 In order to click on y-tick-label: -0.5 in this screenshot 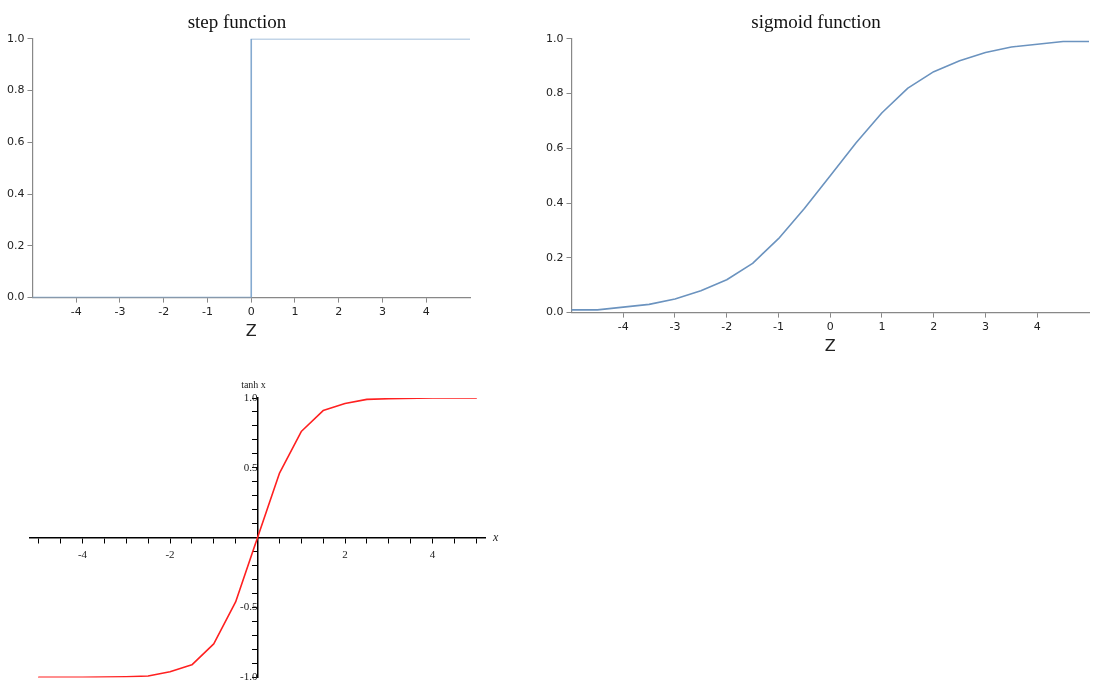, I will do `click(249, 606)`.